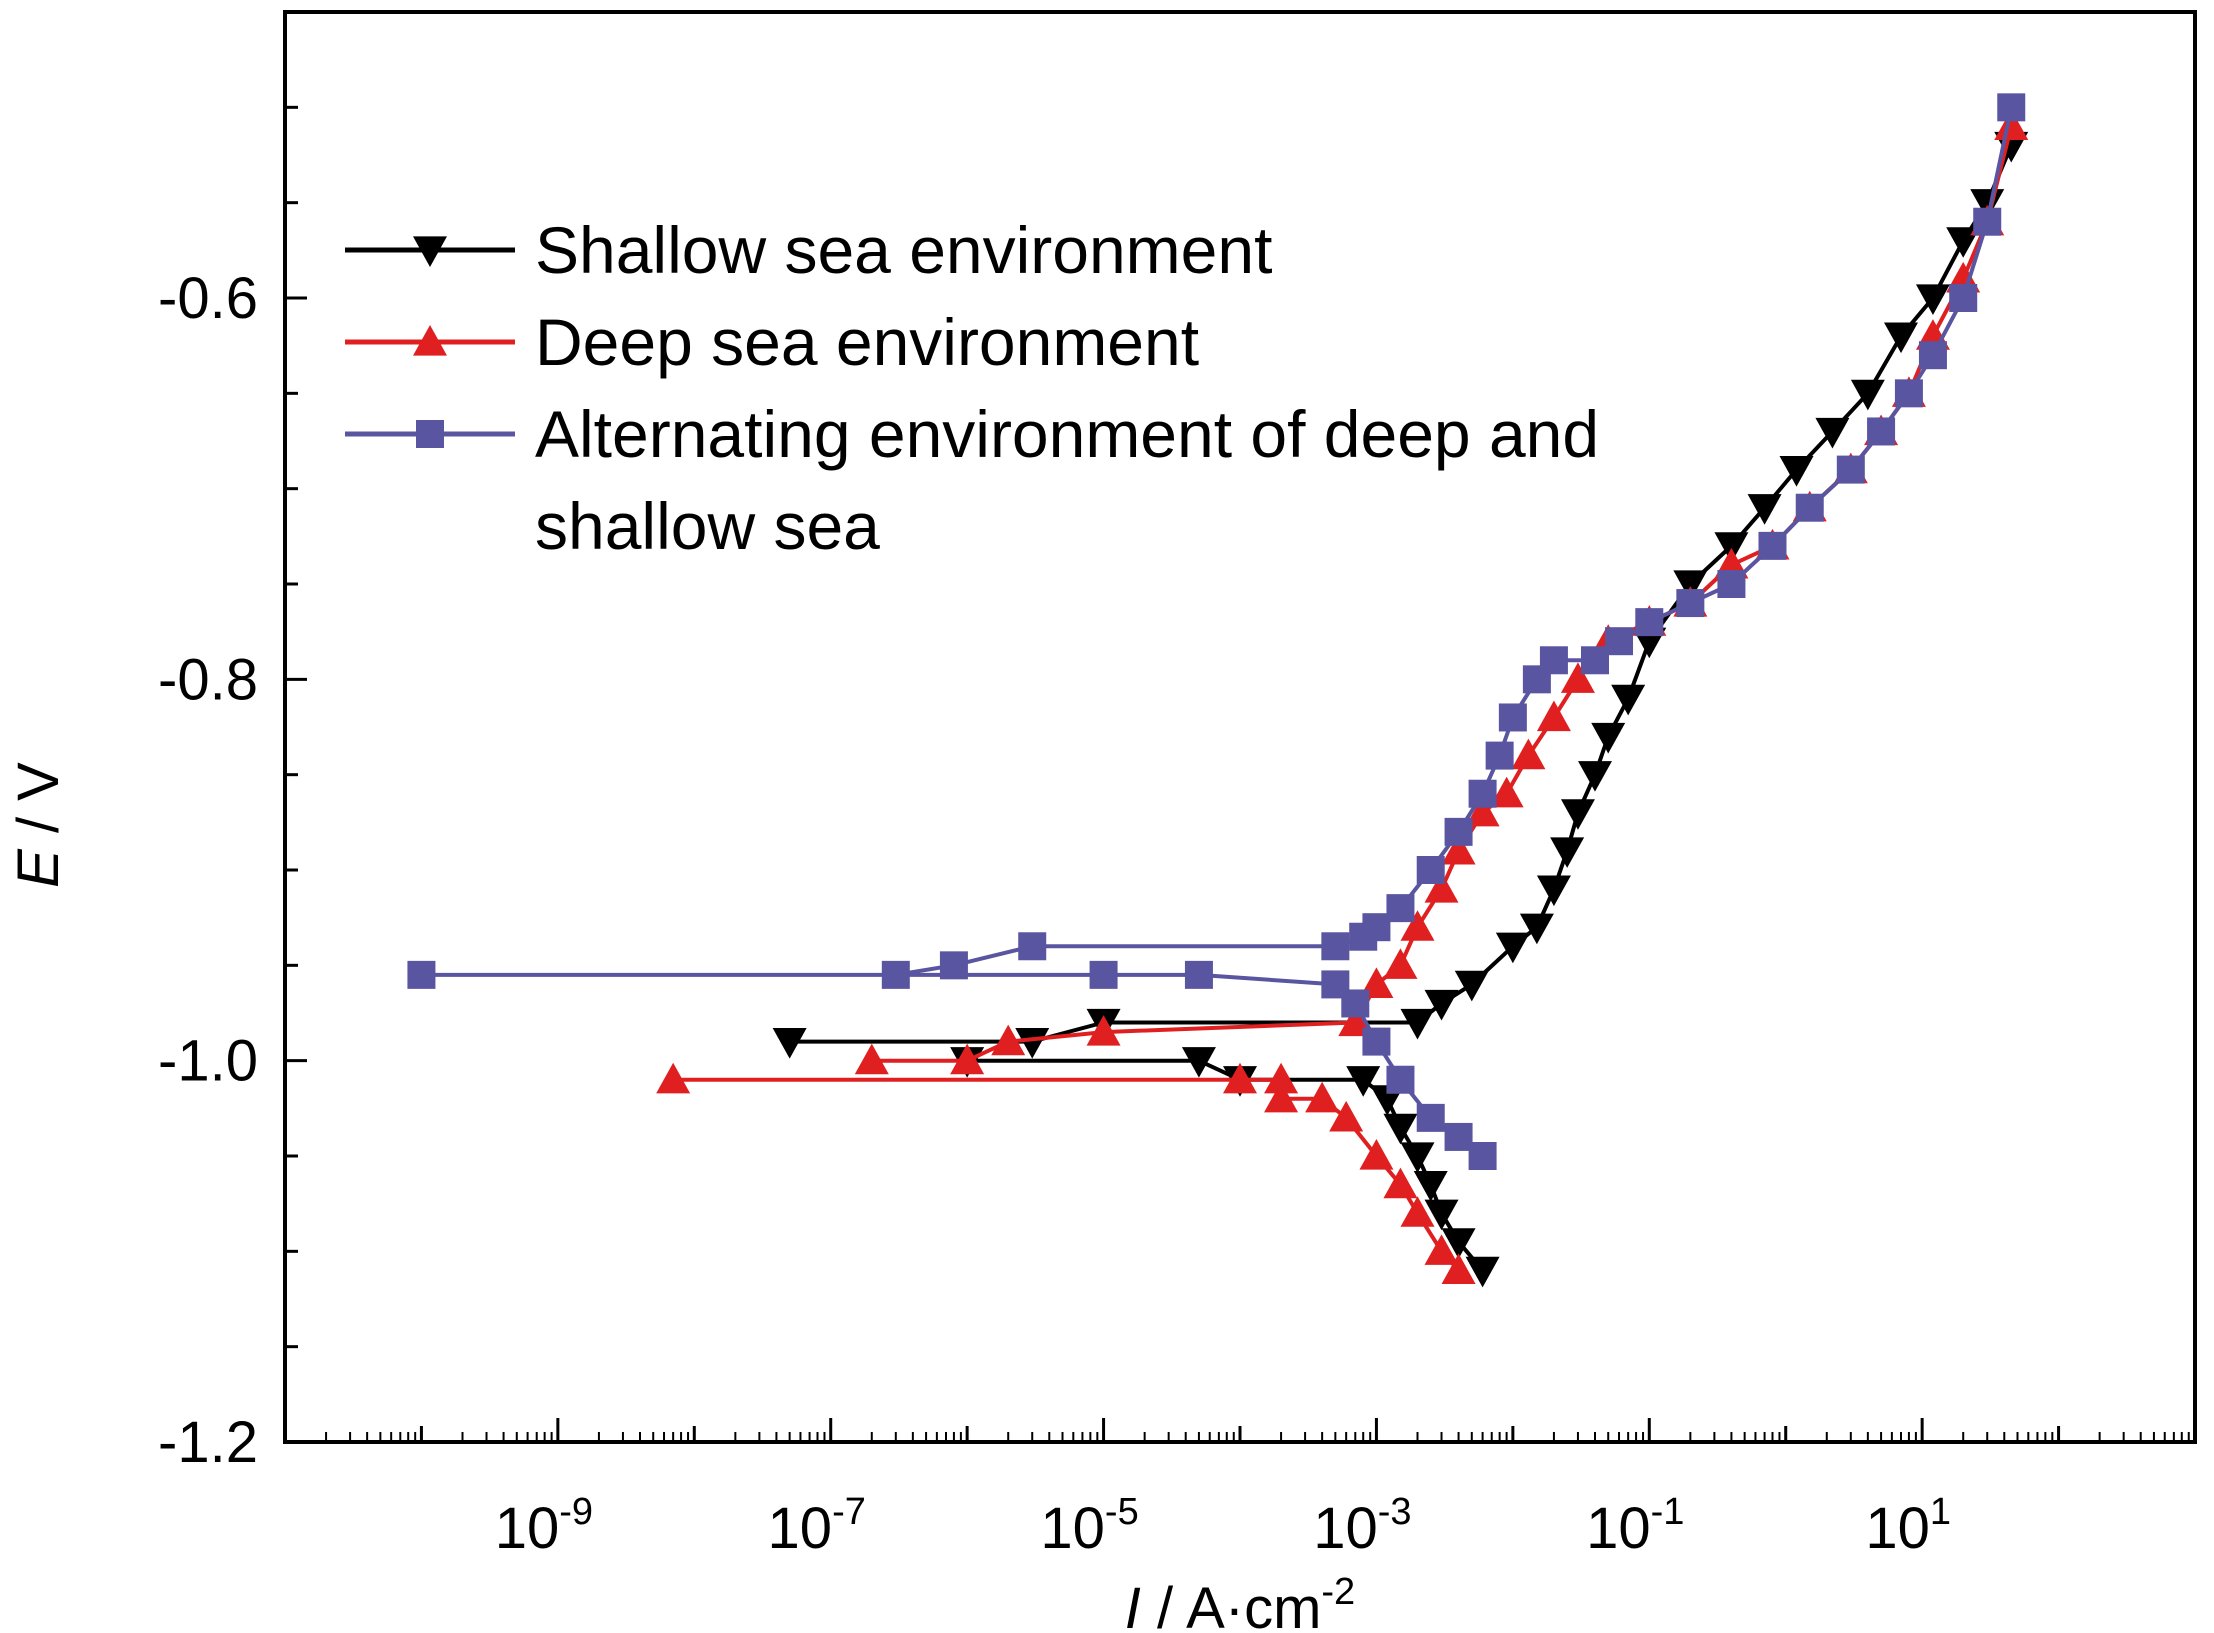  I want to click on x-tick-label: 10⁻⁷, so click(817, 1526).